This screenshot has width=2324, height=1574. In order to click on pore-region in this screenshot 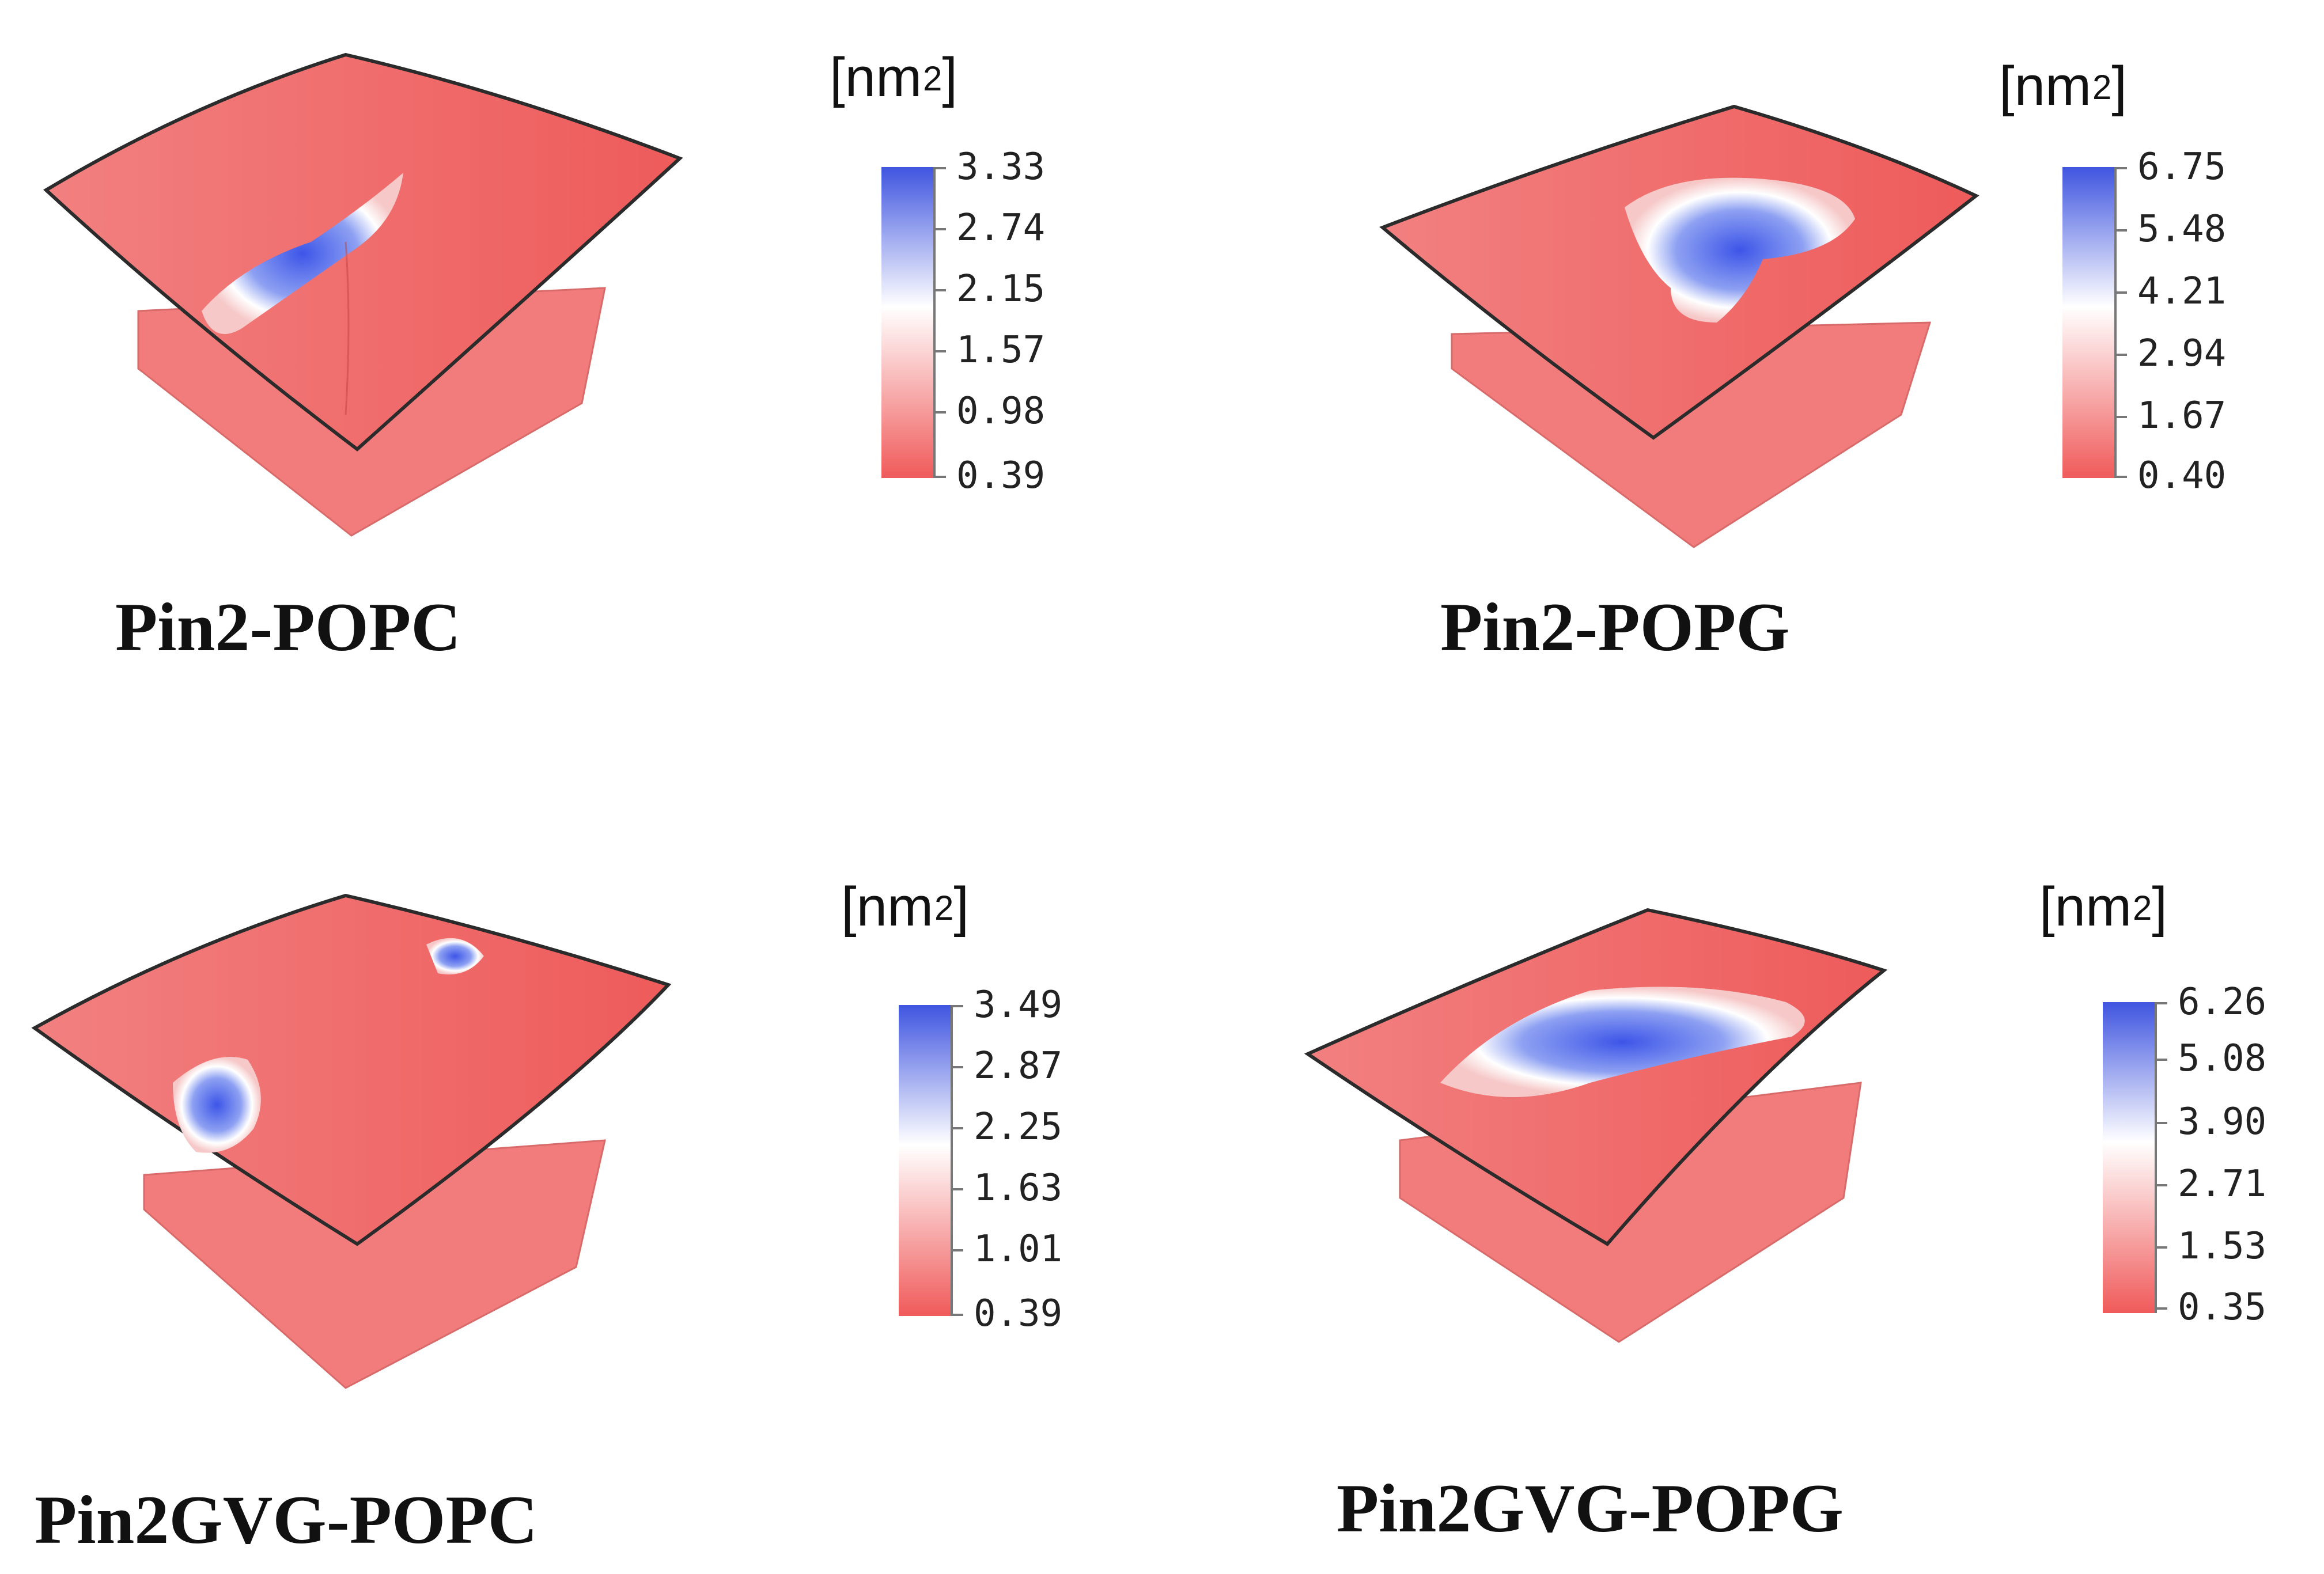, I will do `click(302, 254)`.